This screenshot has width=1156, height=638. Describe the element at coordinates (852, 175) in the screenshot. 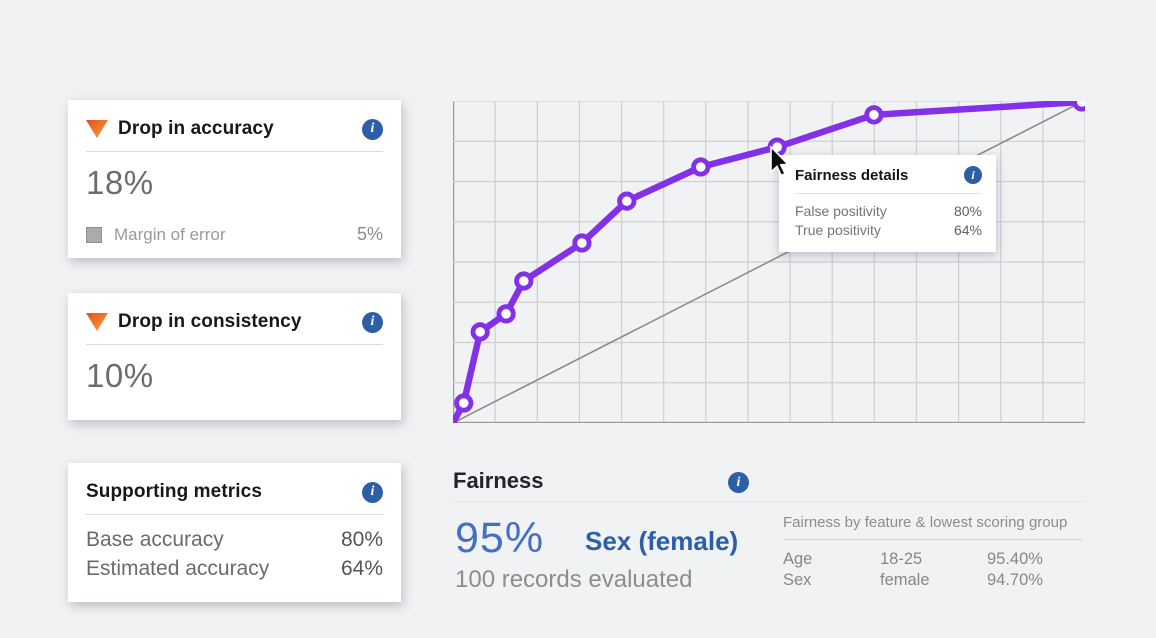

I see `tooltip-title: Fairness details` at that location.